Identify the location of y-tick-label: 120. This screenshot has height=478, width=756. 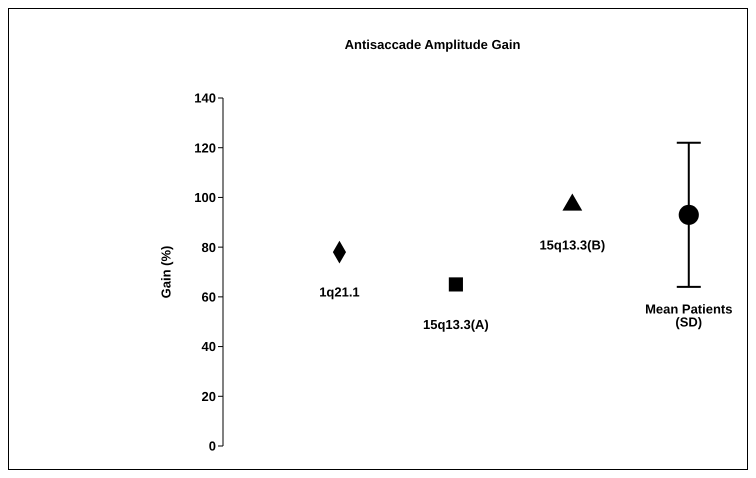
(205, 148).